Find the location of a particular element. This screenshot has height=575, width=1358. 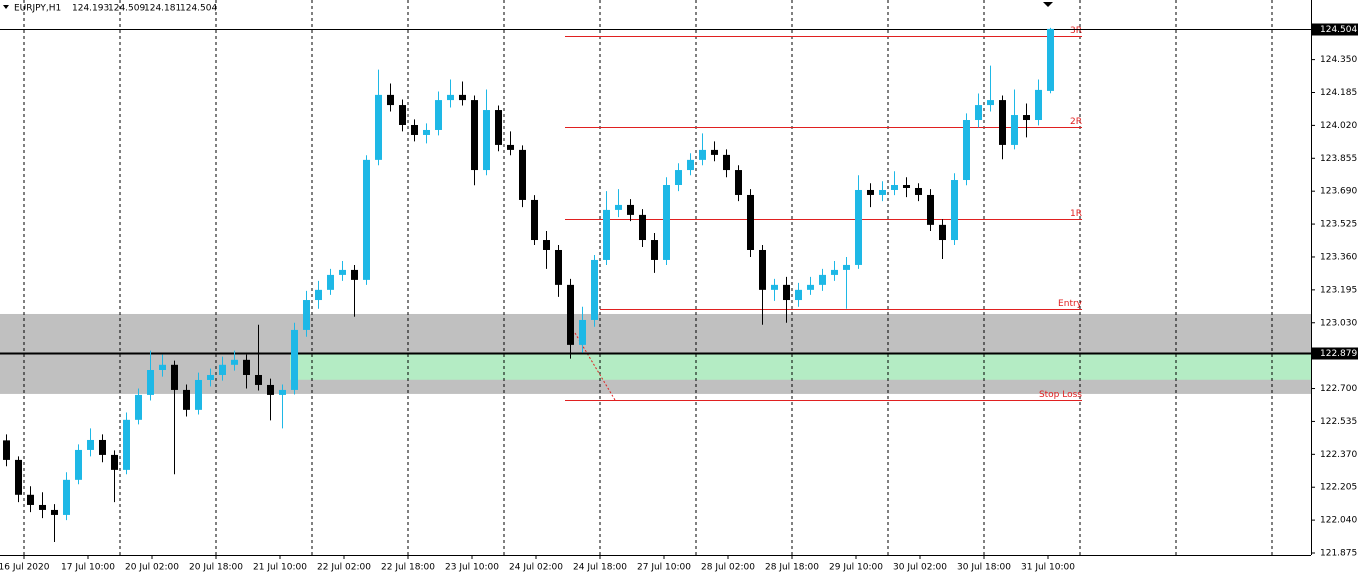

y-tick-label: 122.040 is located at coordinates (1338, 521).